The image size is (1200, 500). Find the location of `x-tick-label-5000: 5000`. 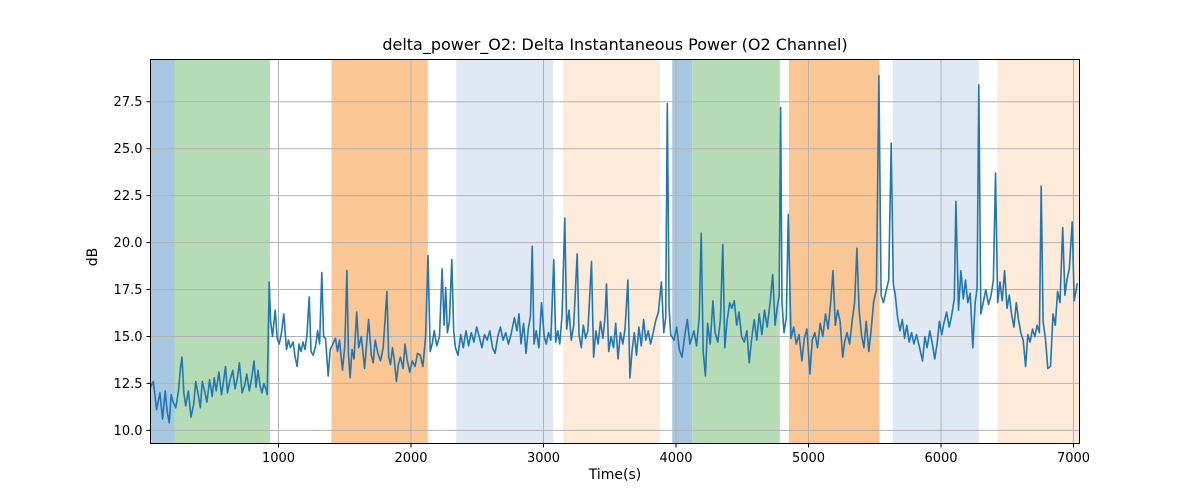

x-tick-label-5000: 5000 is located at coordinates (808, 458).